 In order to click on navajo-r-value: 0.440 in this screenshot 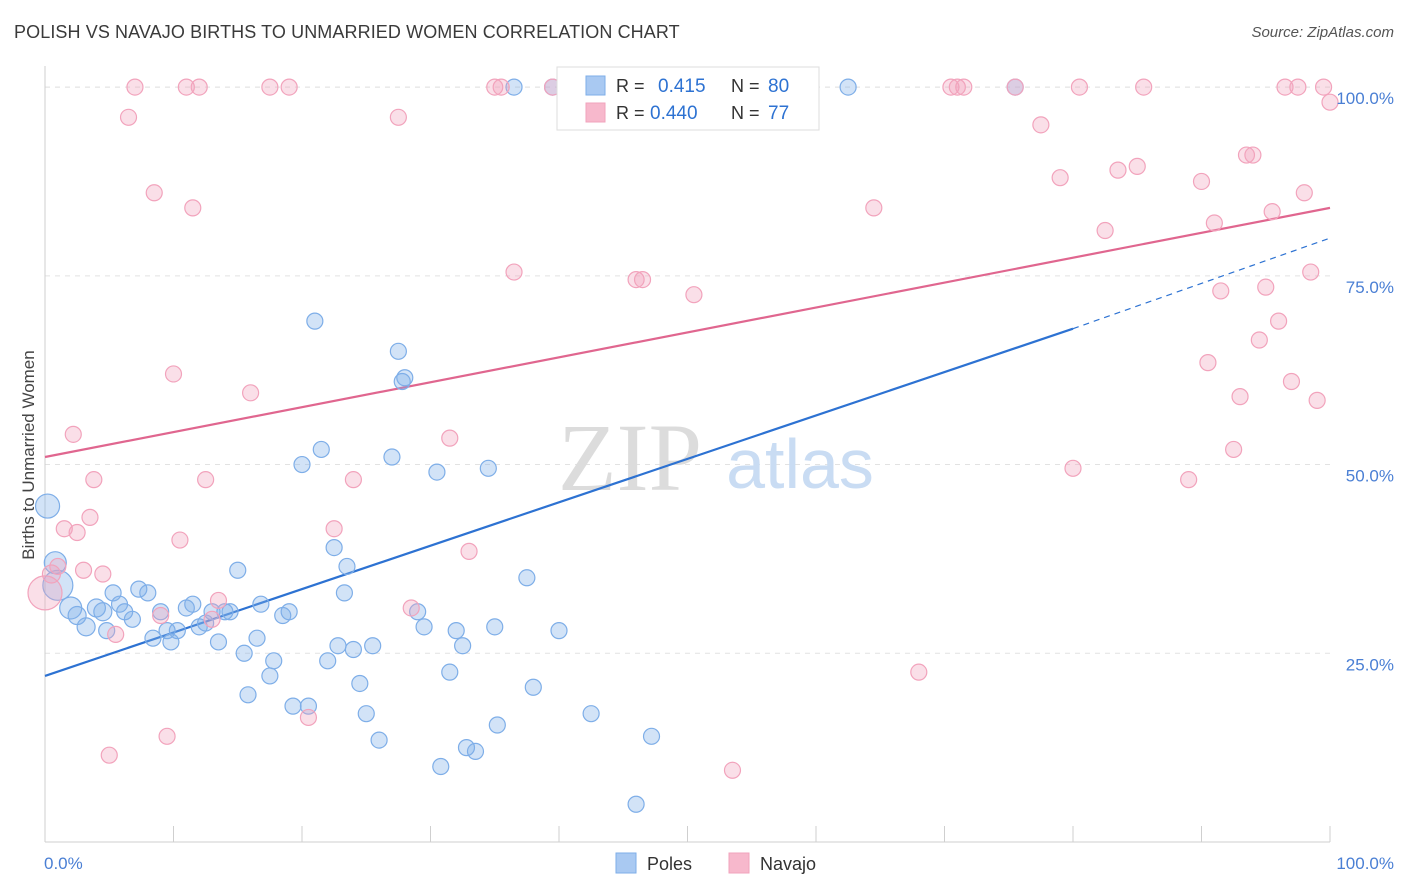, I will do `click(674, 113)`.